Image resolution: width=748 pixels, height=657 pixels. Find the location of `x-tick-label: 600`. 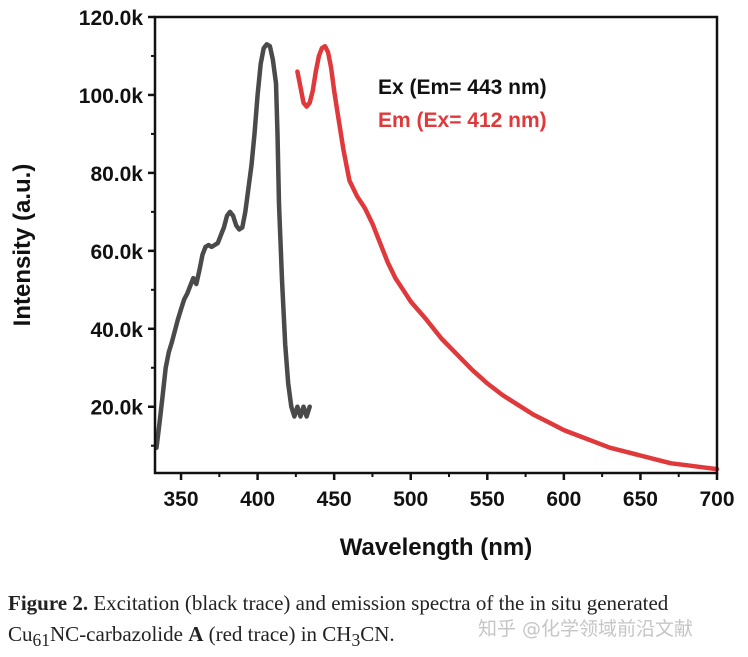

x-tick-label: 600 is located at coordinates (563, 499).